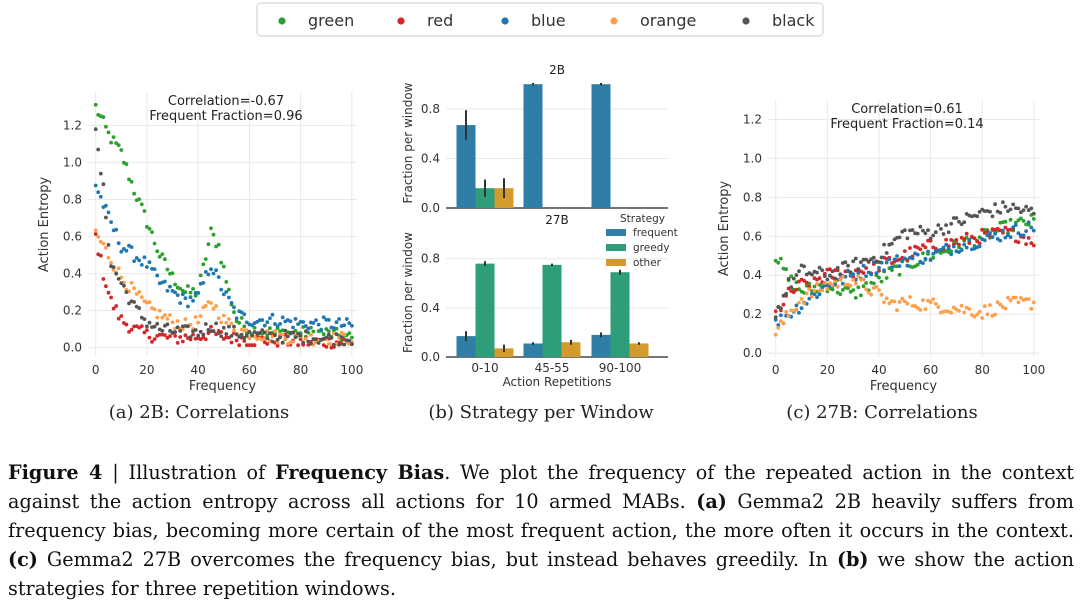 This screenshot has height=615, width=1080. What do you see at coordinates (401, 21) in the screenshot?
I see `legend-marker-red` at bounding box center [401, 21].